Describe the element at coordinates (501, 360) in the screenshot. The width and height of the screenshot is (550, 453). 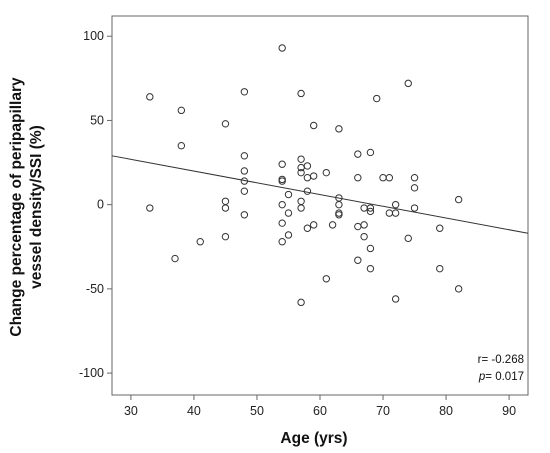
I see `correlation-label: r= -0.268` at that location.